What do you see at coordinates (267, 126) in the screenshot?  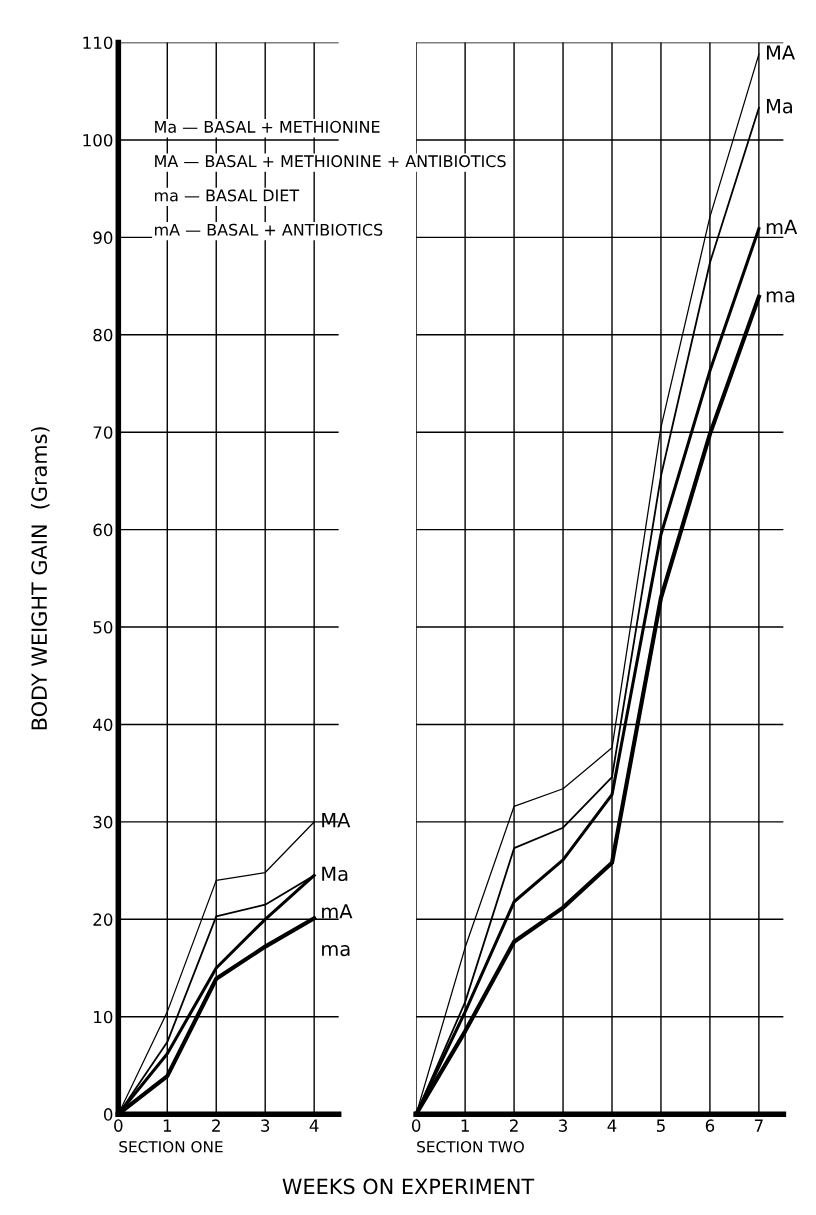 I see `annotation: Ma — BASAL + METHIONINE` at bounding box center [267, 126].